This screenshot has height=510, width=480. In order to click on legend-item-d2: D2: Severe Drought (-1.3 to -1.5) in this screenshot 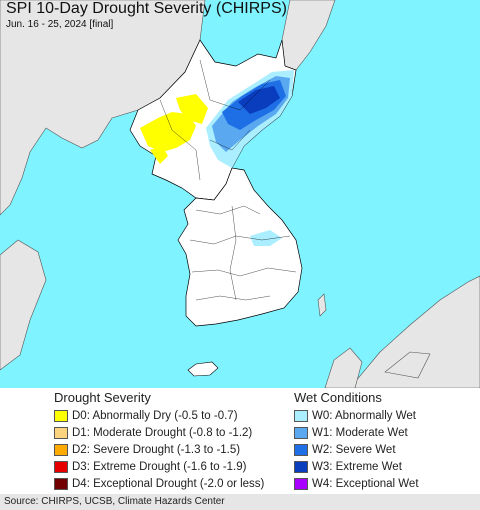, I will do `click(147, 450)`.